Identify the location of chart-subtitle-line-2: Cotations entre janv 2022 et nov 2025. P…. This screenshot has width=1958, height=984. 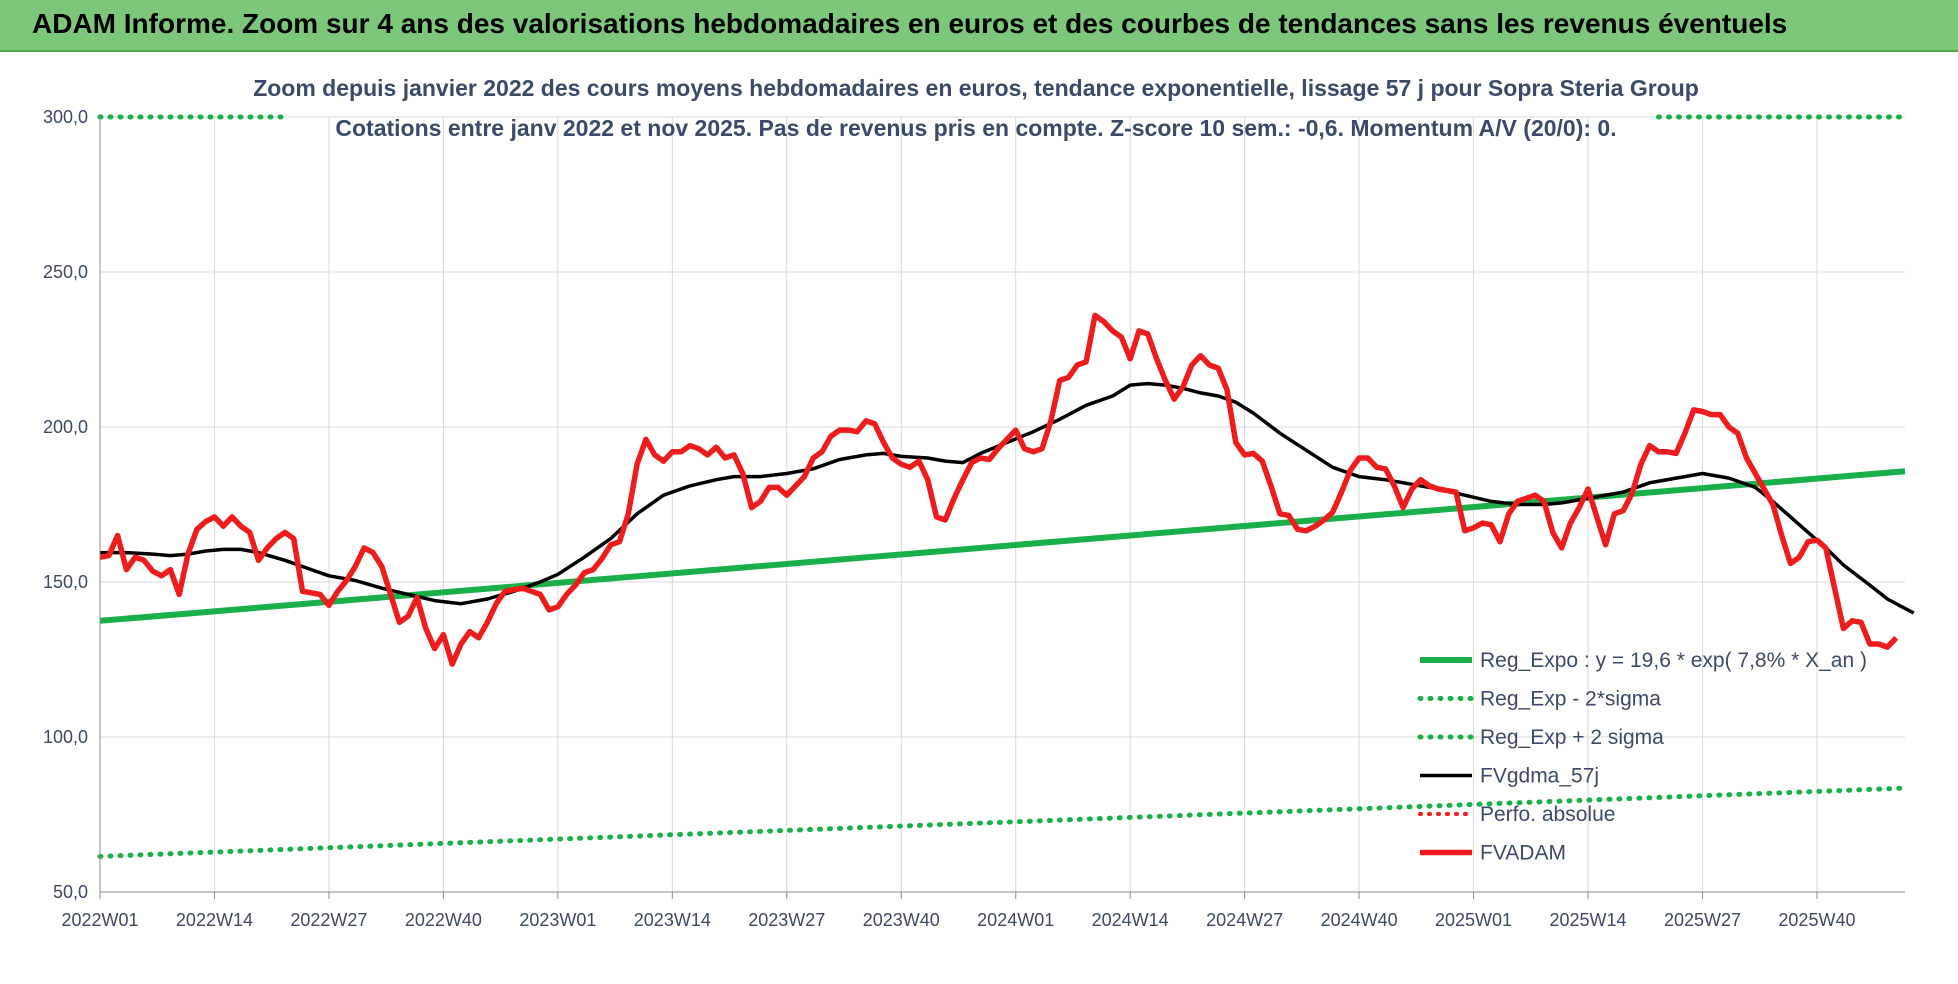
(975, 128).